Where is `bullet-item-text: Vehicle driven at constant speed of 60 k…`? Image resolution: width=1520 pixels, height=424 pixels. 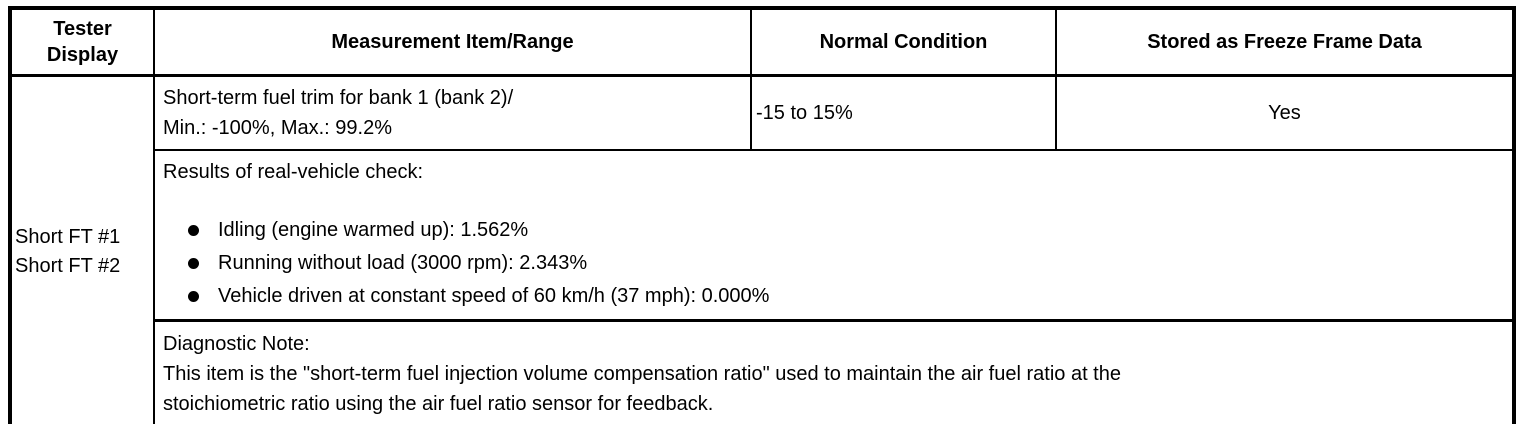 bullet-item-text: Vehicle driven at constant speed of 60 k… is located at coordinates (494, 296).